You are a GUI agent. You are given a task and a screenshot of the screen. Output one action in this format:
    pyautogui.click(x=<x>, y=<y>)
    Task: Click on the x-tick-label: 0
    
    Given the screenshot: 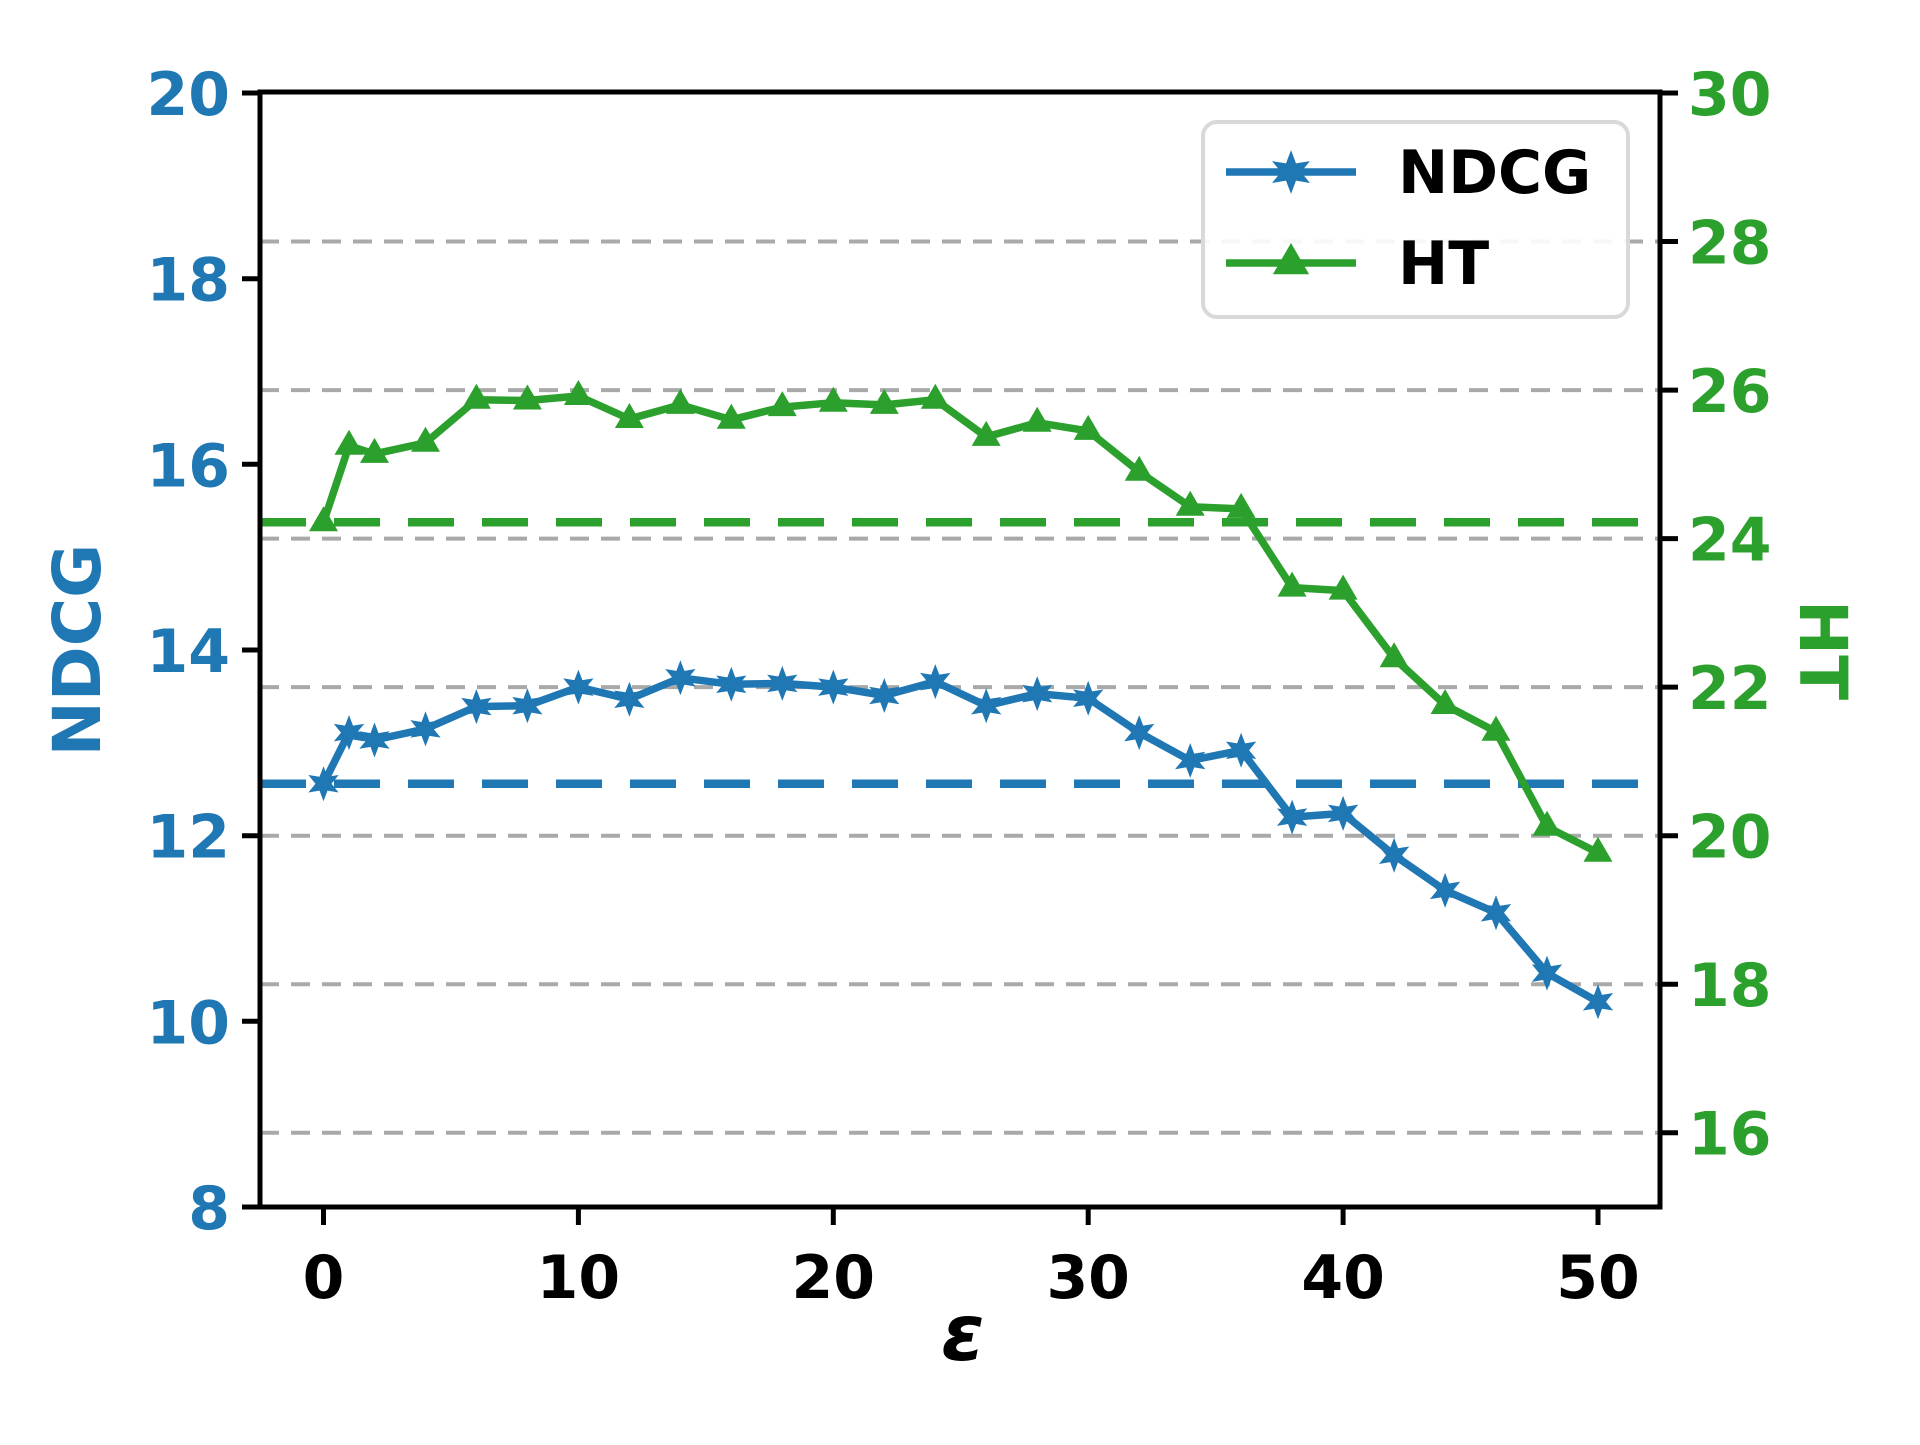 What is the action you would take?
    pyautogui.click(x=324, y=1278)
    